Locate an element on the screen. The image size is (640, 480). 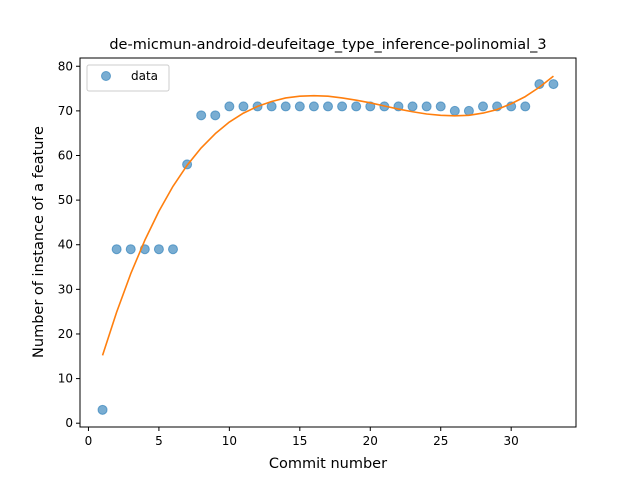
legend-marker-data is located at coordinates (106, 76).